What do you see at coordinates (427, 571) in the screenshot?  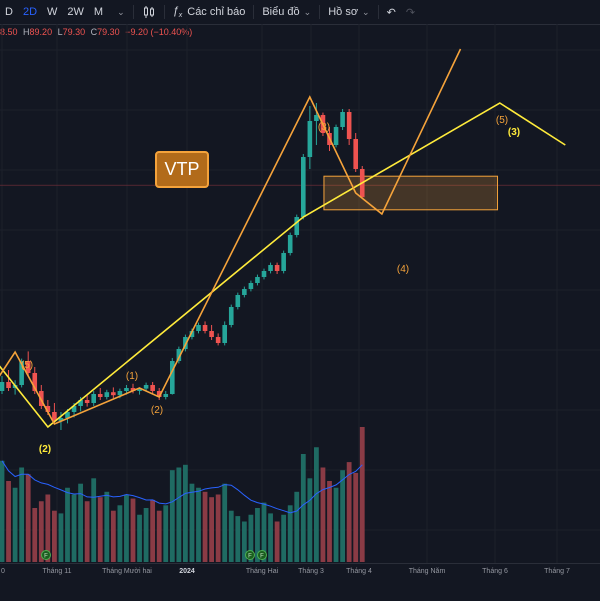 I see `time-axis-label: Tháng Năm` at bounding box center [427, 571].